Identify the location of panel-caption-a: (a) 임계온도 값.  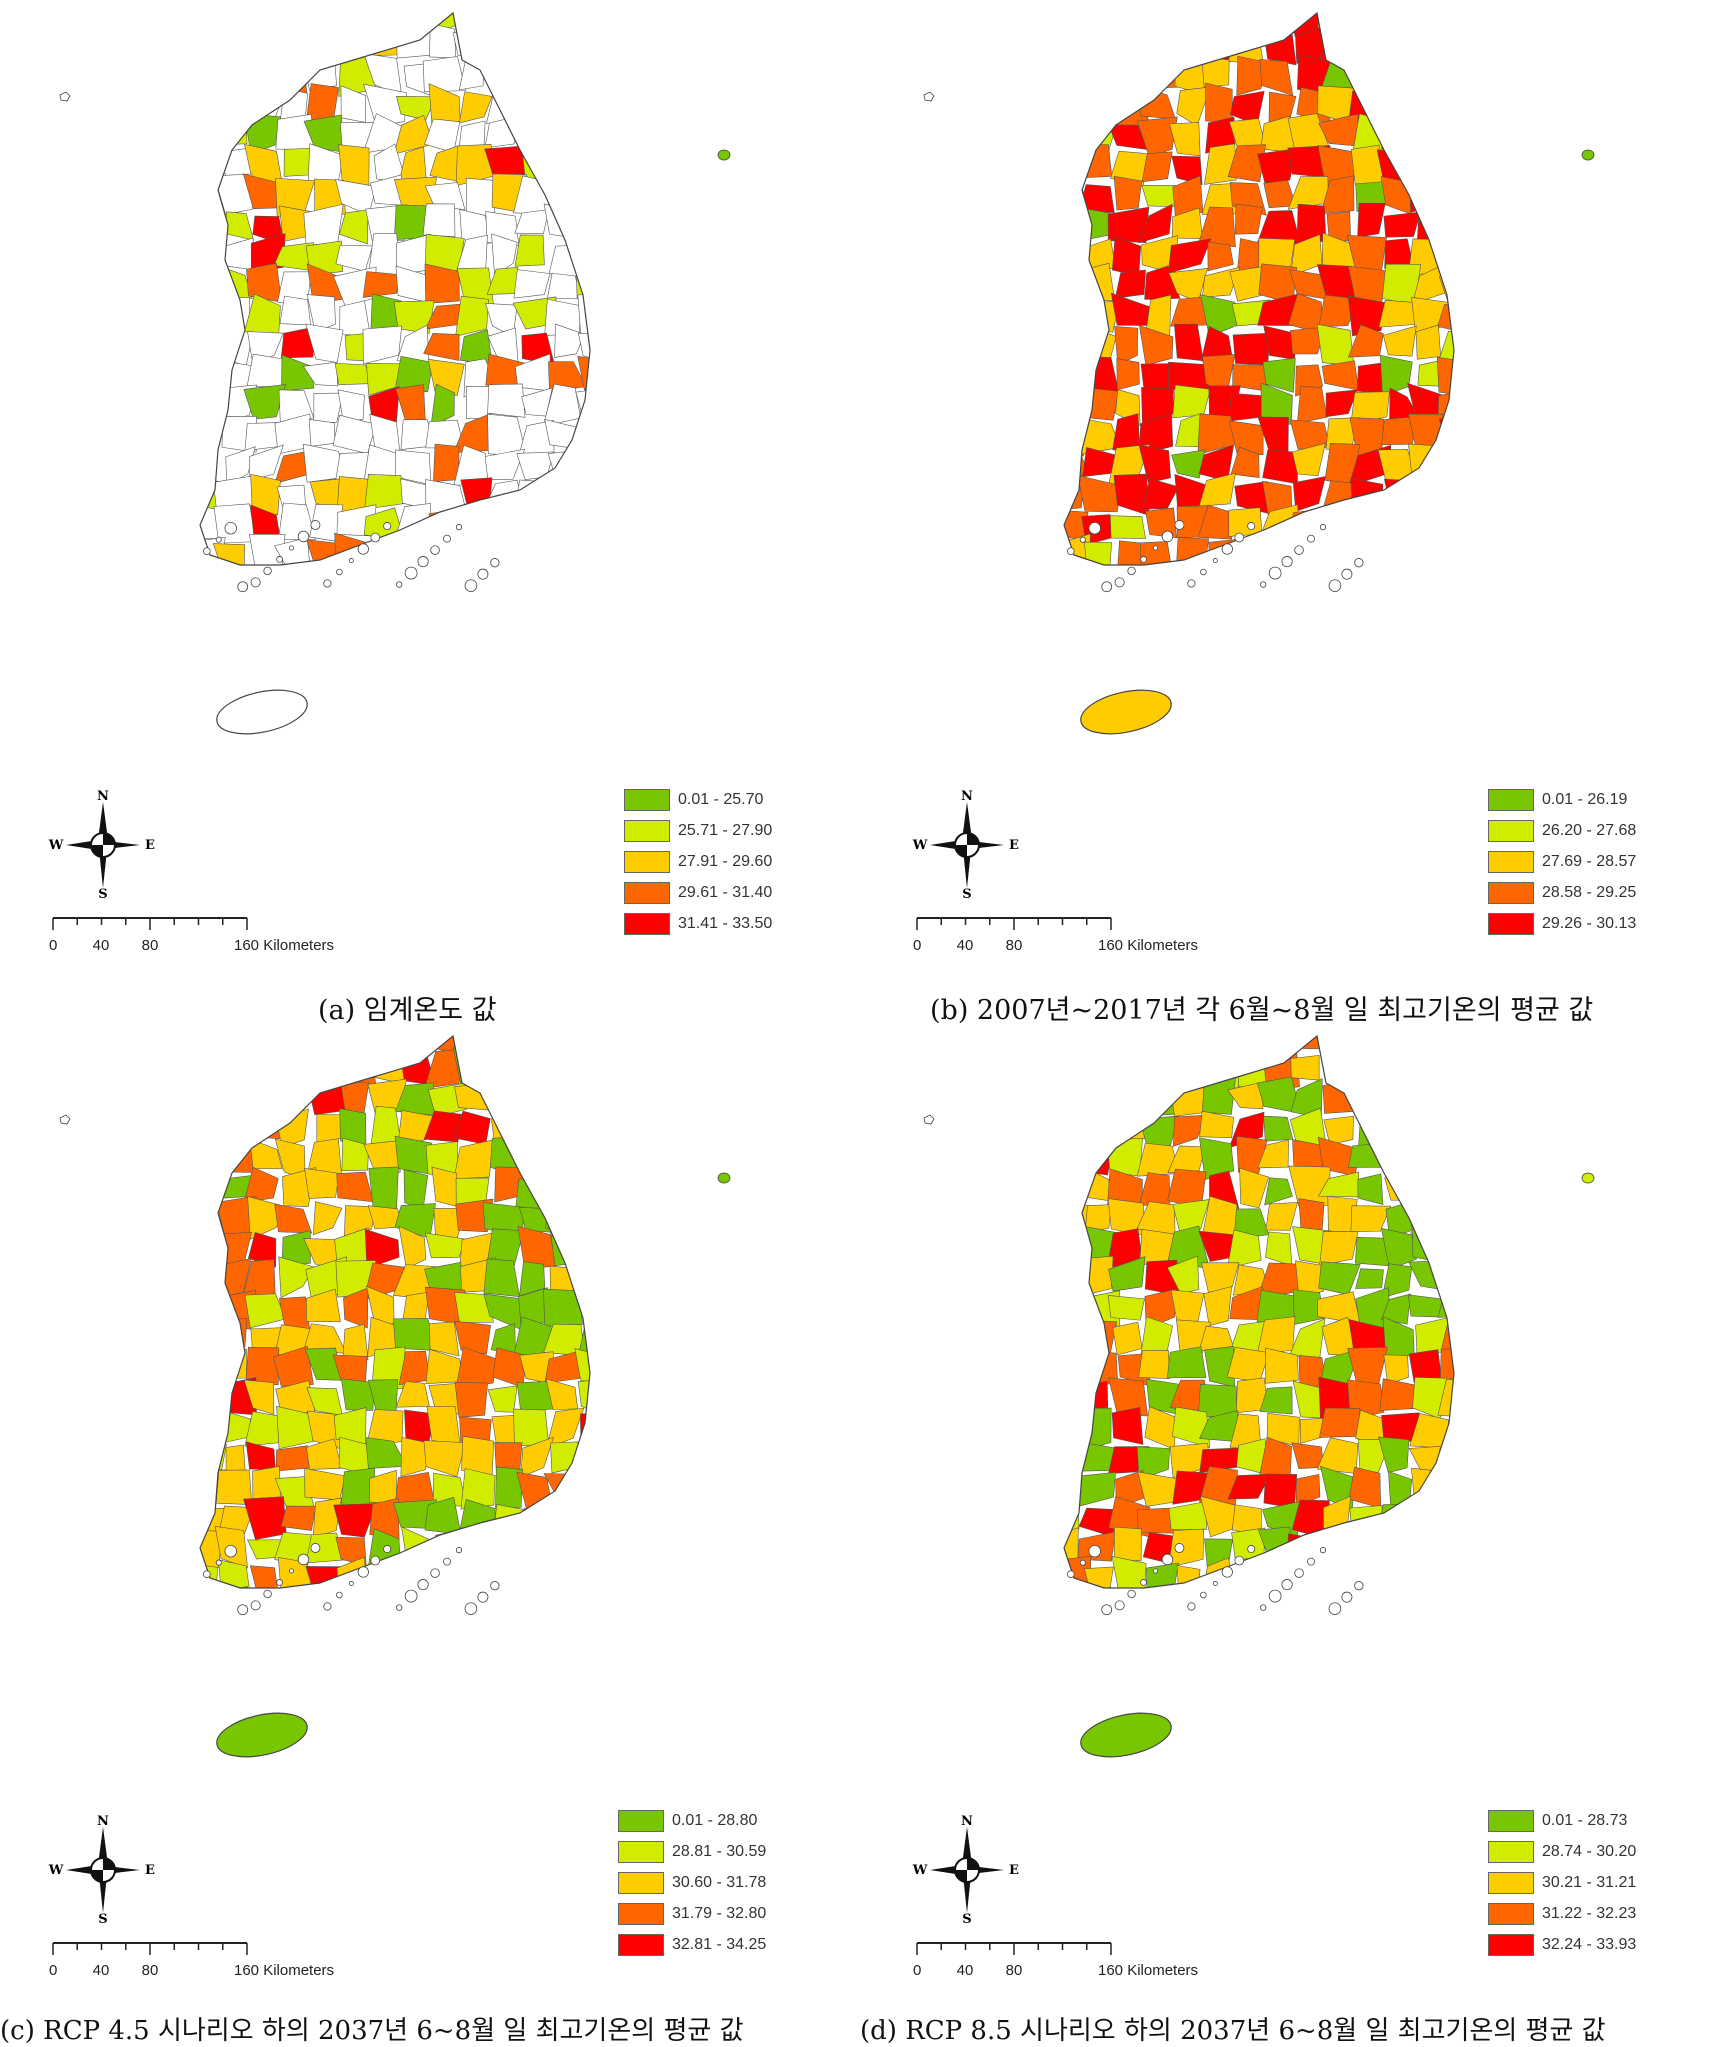
(407, 1010).